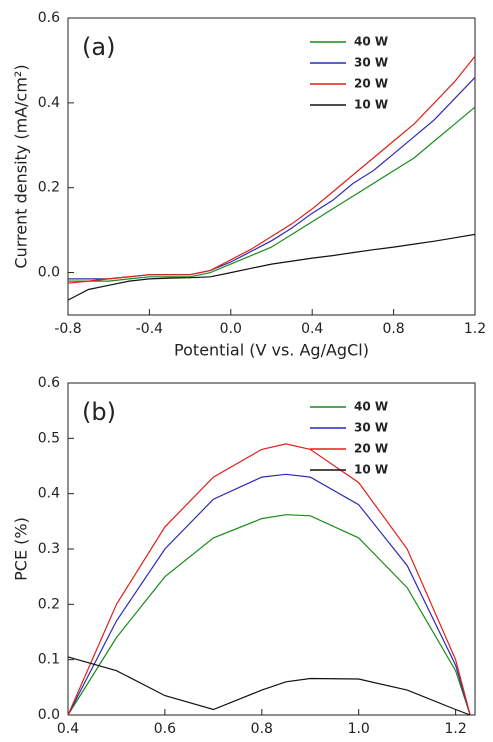  I want to click on x-tick-label: 0.6, so click(165, 729).